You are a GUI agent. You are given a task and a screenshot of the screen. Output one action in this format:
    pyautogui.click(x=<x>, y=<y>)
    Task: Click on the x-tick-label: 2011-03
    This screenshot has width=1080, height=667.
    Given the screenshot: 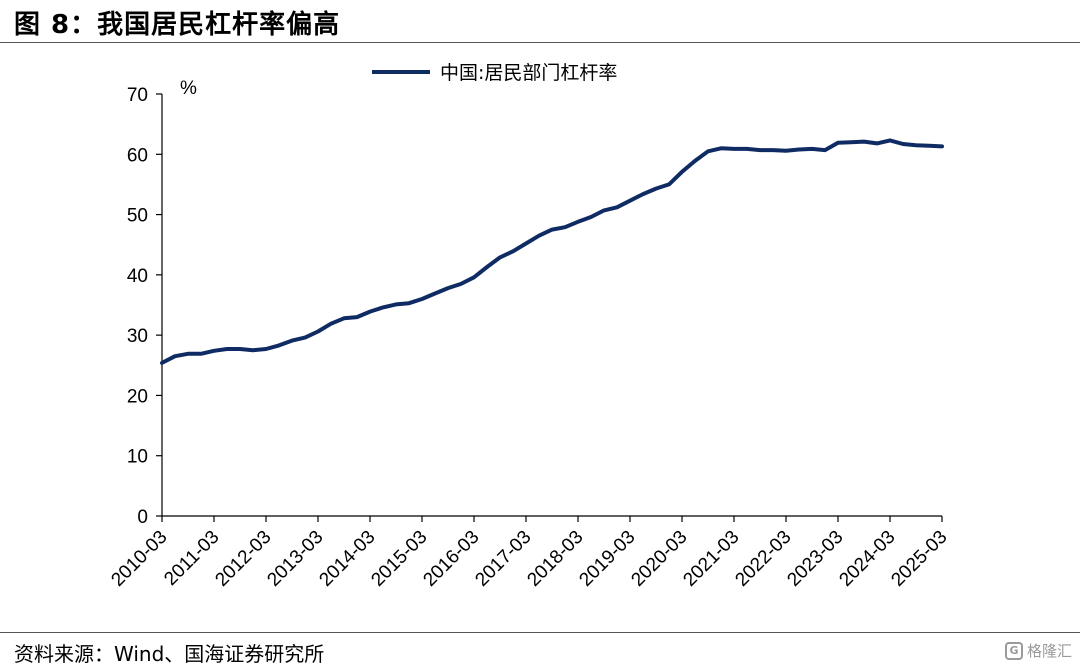 What is the action you would take?
    pyautogui.click(x=191, y=558)
    